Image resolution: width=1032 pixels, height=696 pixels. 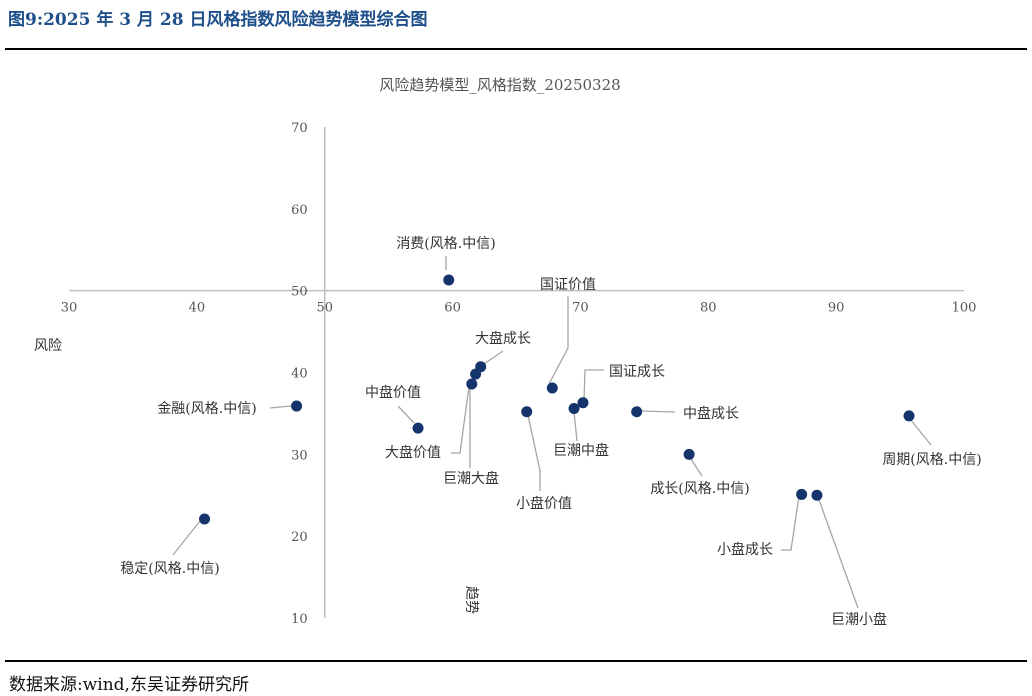 I want to click on y-axis-title: 风险, so click(x=48, y=346).